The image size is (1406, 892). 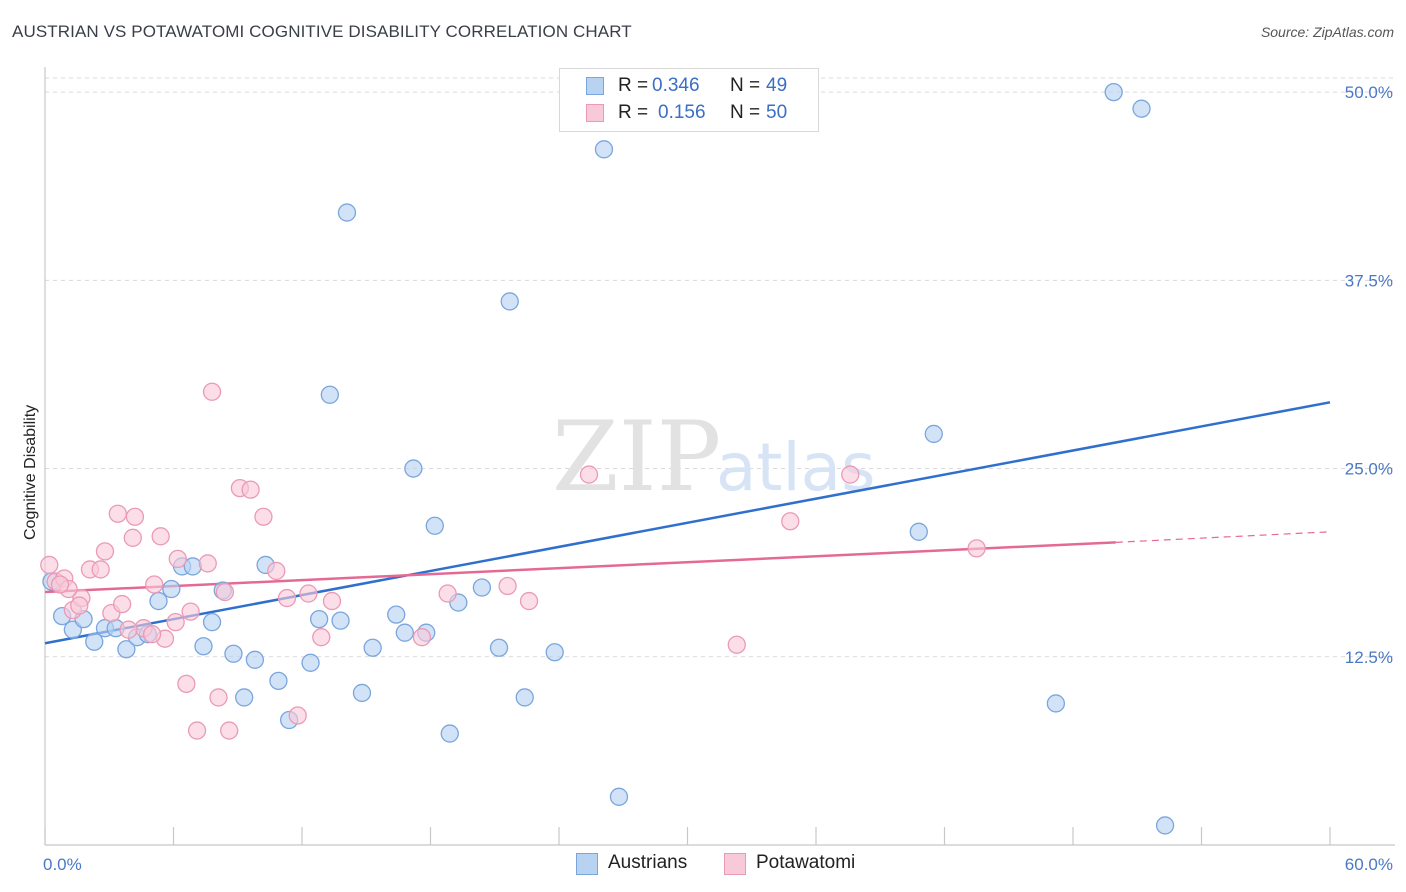 I want to click on y-tick-label: 37.5%, so click(x=1369, y=280).